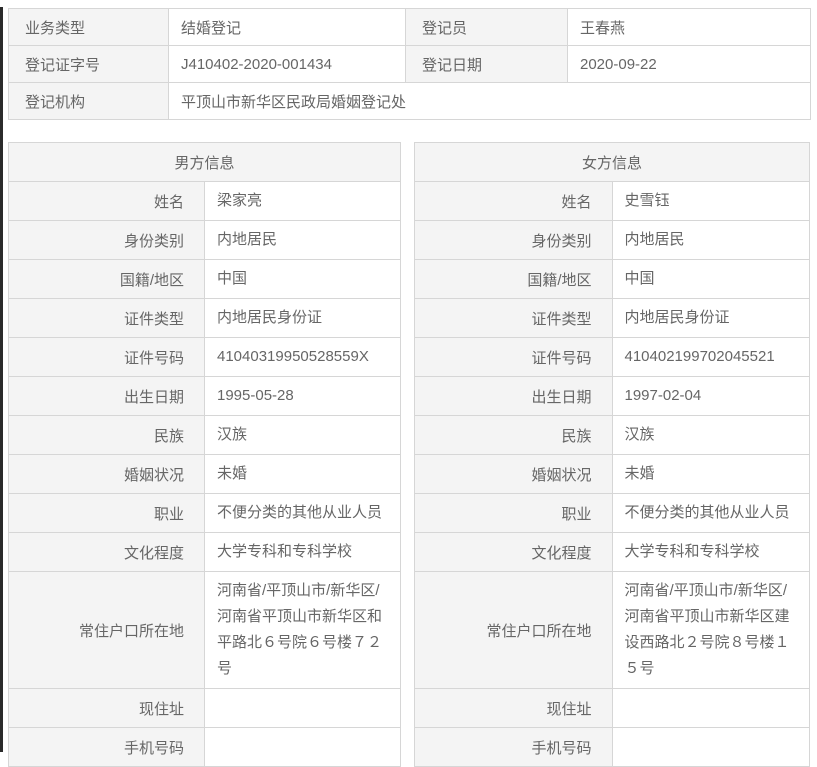  I want to click on left-edge-border, so click(1, 379).